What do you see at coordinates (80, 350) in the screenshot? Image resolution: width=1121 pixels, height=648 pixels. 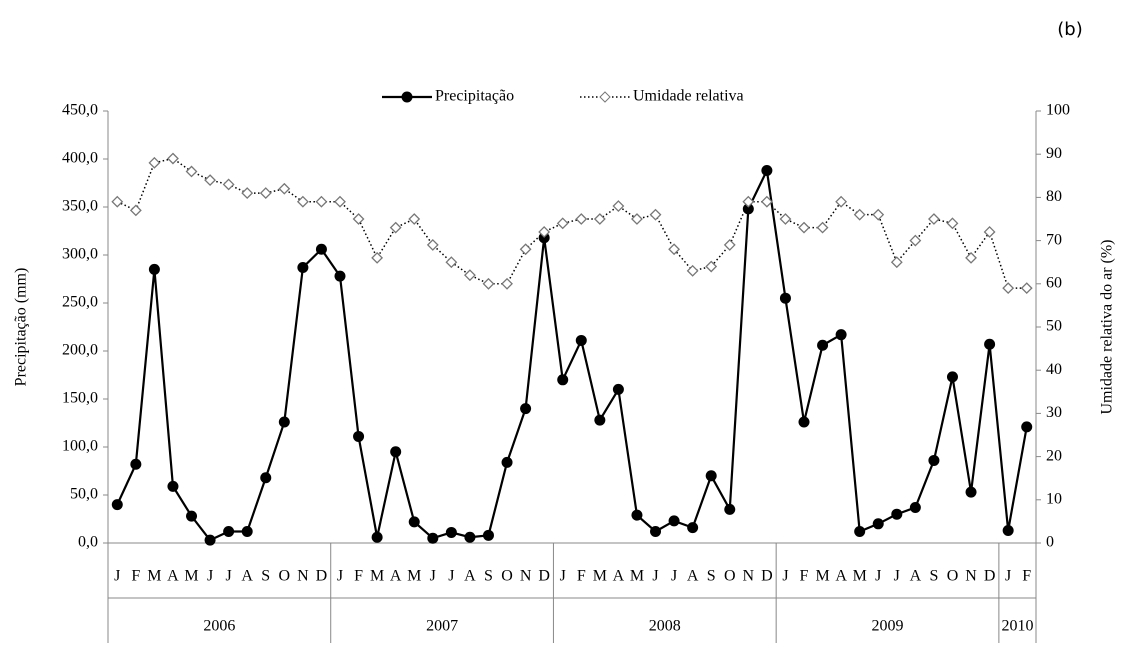 I see `y-tick-label: 200,0` at bounding box center [80, 350].